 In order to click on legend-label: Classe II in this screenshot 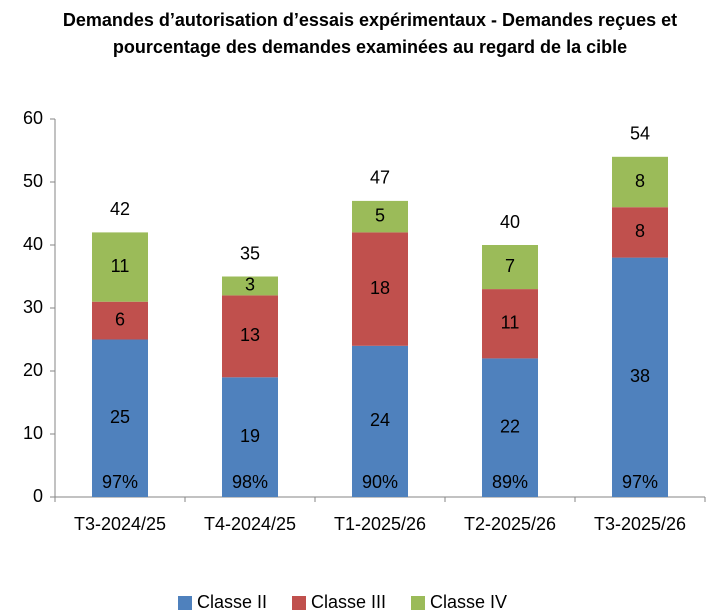, I will do `click(232, 602)`.